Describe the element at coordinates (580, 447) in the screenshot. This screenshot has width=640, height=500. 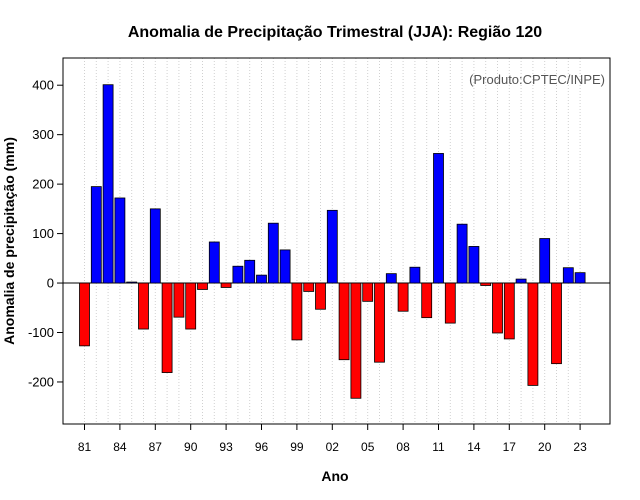
I see `x-tick-label: 23` at that location.